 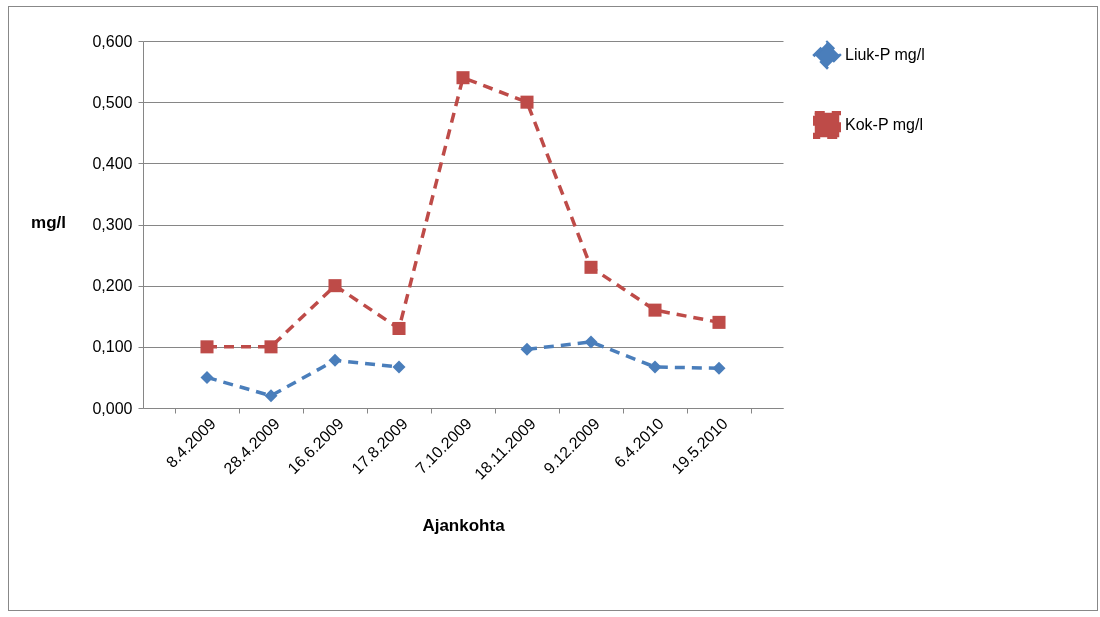 What do you see at coordinates (112, 224) in the screenshot?
I see `y-tick-label: 0,300` at bounding box center [112, 224].